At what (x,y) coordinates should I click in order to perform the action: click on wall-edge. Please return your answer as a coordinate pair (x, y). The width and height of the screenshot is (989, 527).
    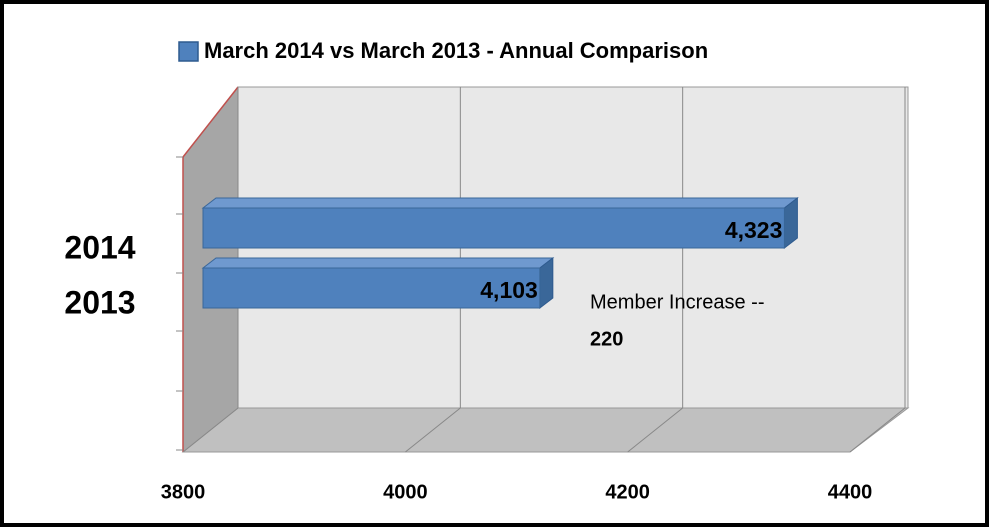
    Looking at the image, I should click on (210, 122).